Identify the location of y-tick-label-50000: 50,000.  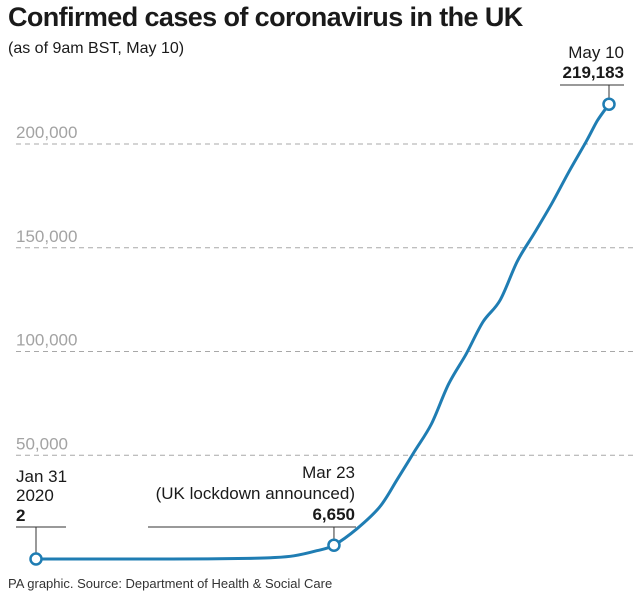
(42, 443).